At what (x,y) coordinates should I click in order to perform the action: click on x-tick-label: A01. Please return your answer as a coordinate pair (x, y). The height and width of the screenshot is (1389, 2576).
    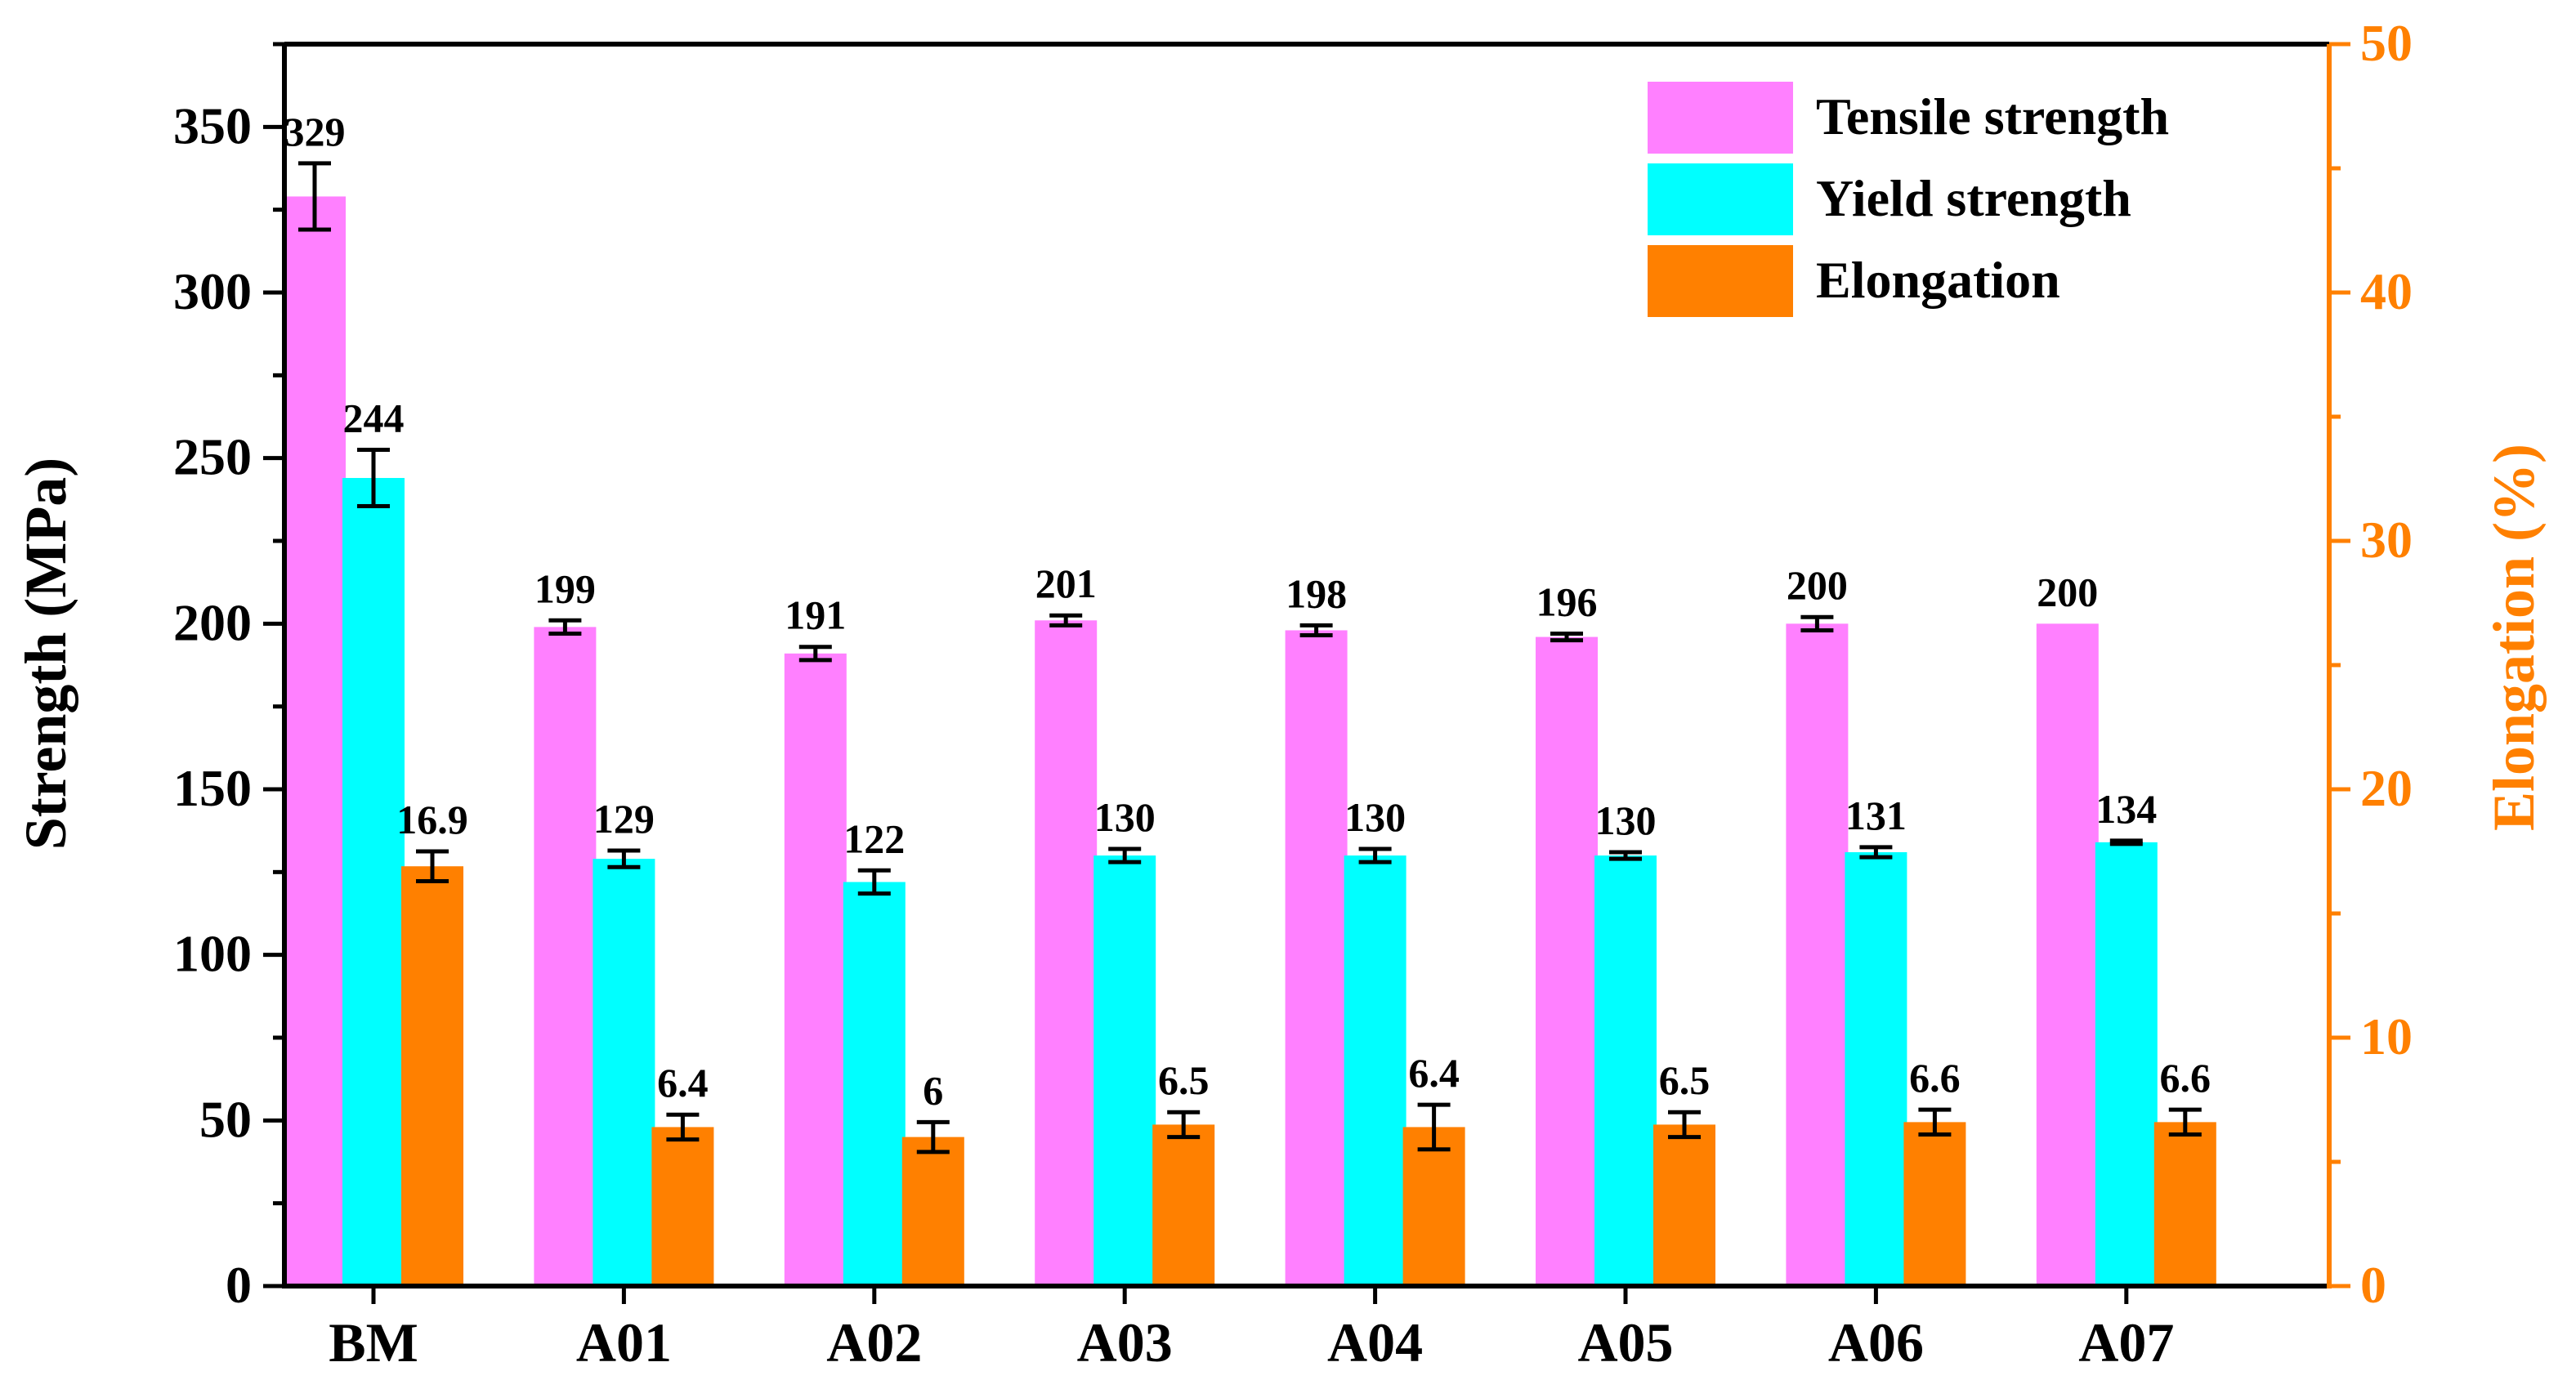
    Looking at the image, I should click on (624, 1342).